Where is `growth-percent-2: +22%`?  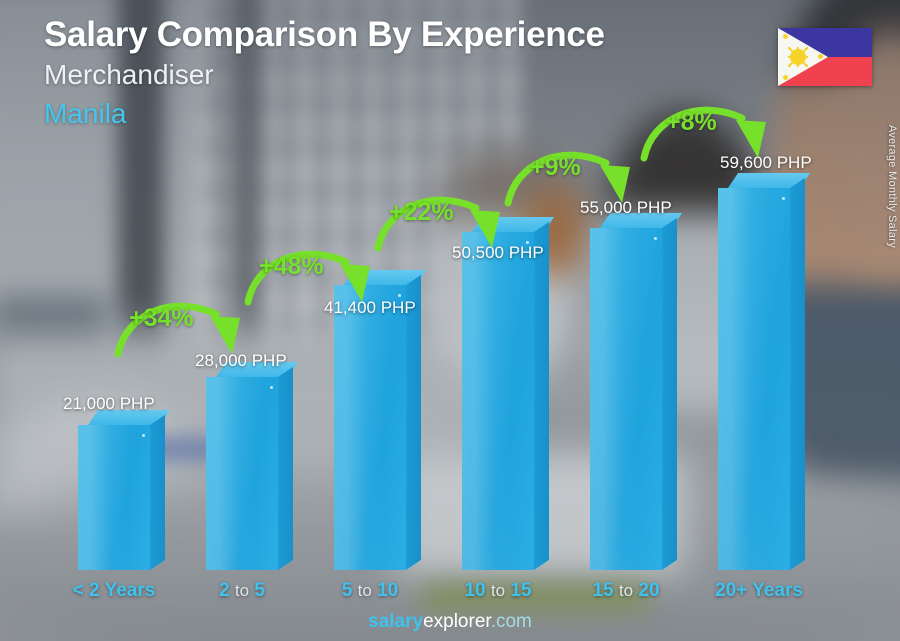 growth-percent-2: +22% is located at coordinates (421, 212).